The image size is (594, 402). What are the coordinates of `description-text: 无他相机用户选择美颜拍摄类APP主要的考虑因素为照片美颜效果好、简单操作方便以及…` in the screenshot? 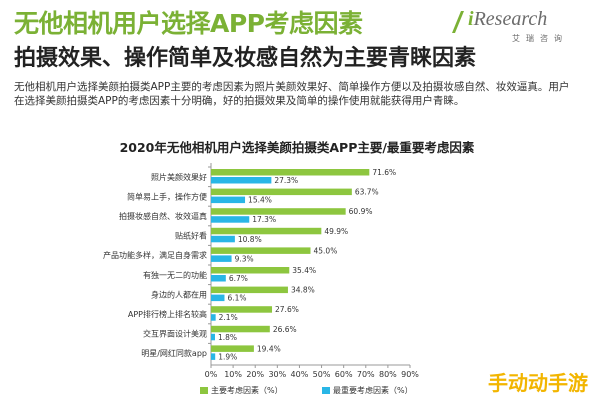 It's located at (299, 94).